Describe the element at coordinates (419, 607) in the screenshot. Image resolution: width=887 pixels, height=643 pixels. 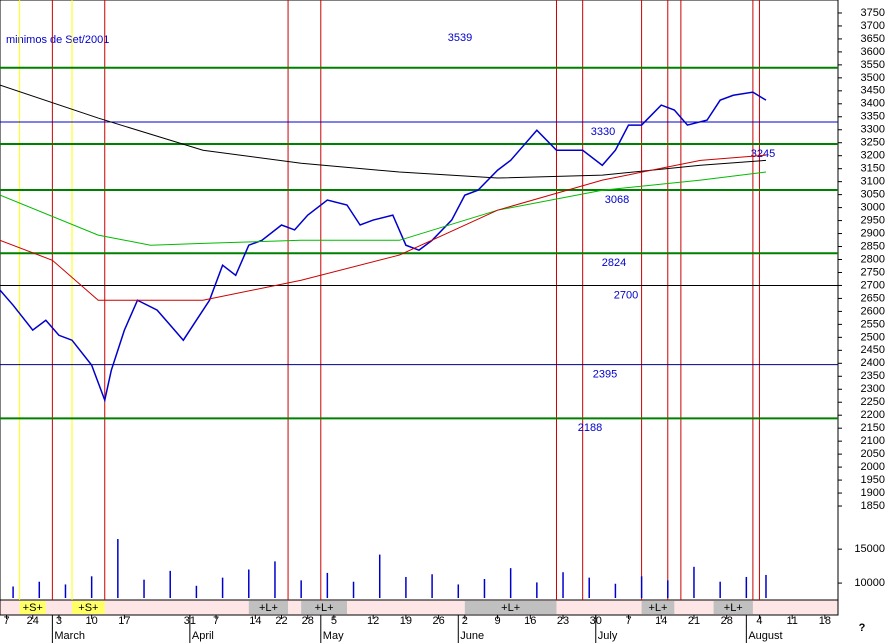
I see `signal-bar` at that location.